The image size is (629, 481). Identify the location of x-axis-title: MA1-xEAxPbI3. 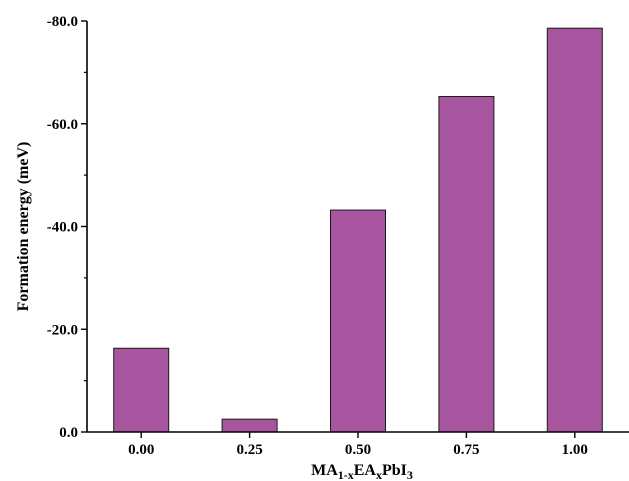
(362, 471).